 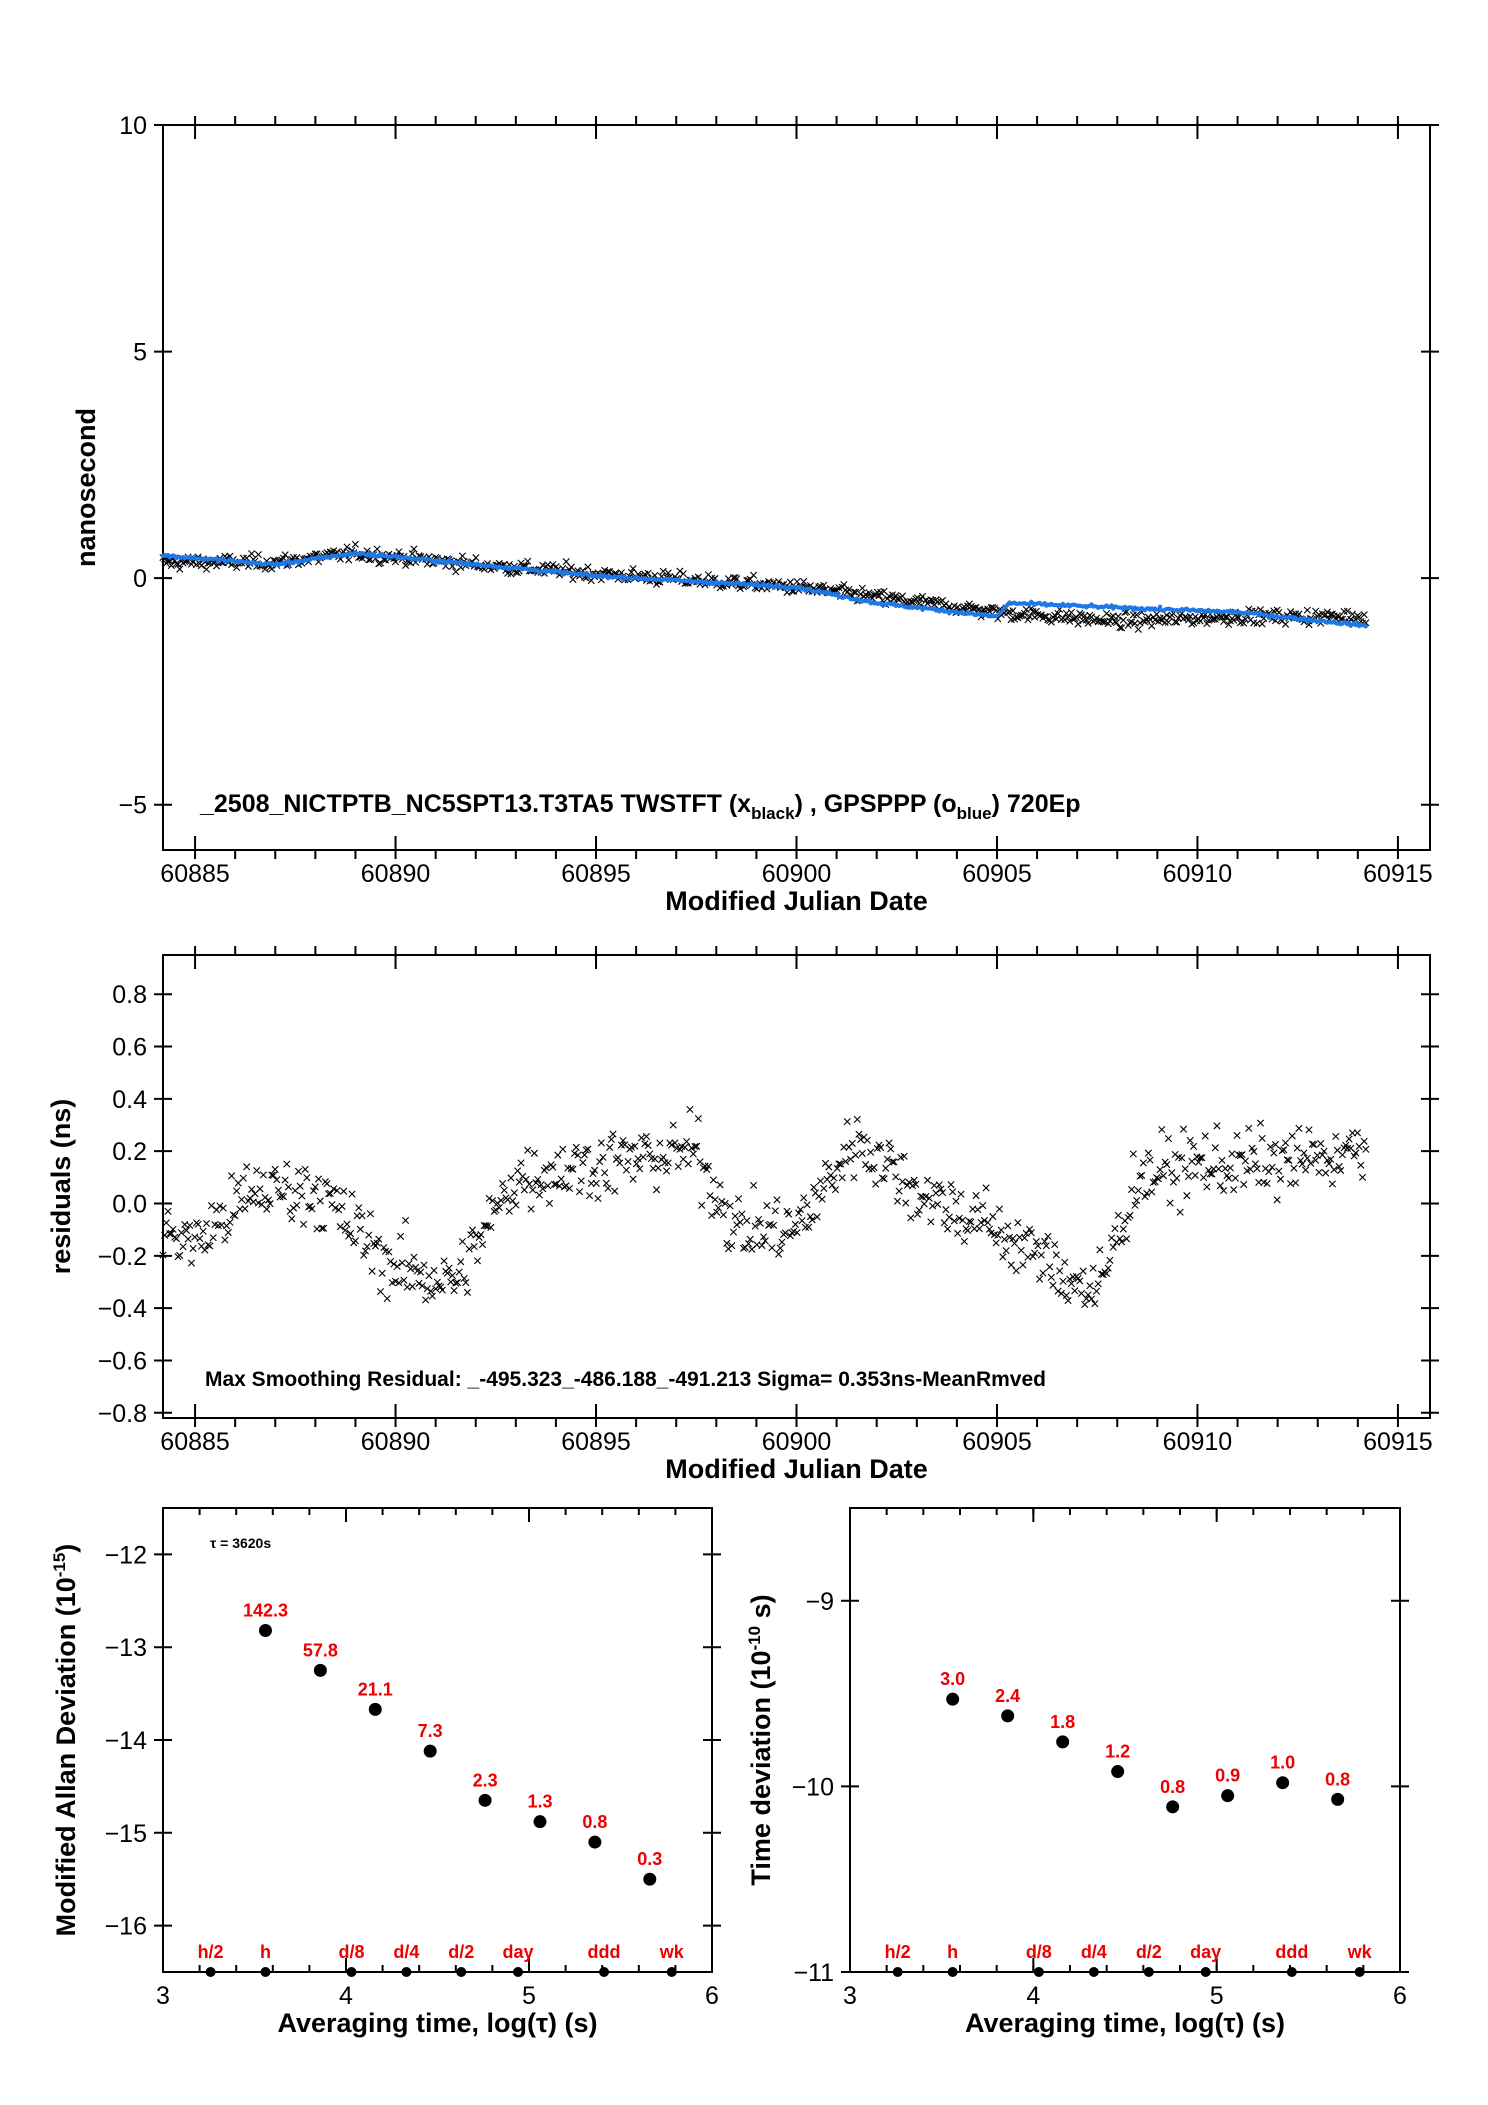 What do you see at coordinates (265, 1952) in the screenshot?
I see `interval-label: h` at bounding box center [265, 1952].